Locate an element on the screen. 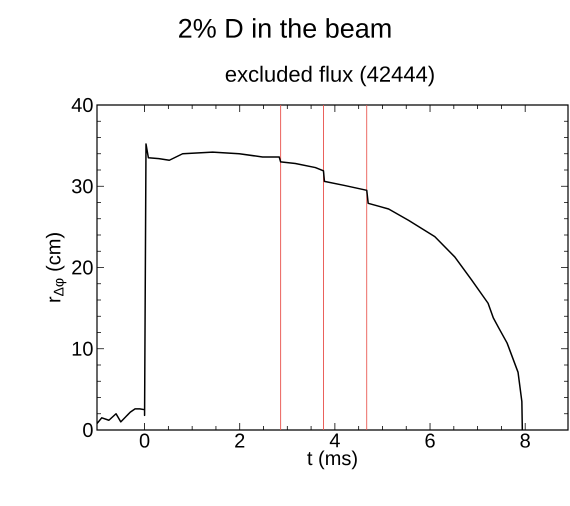 This screenshot has width=570, height=506. y-tick-label: 0 is located at coordinates (88, 430).